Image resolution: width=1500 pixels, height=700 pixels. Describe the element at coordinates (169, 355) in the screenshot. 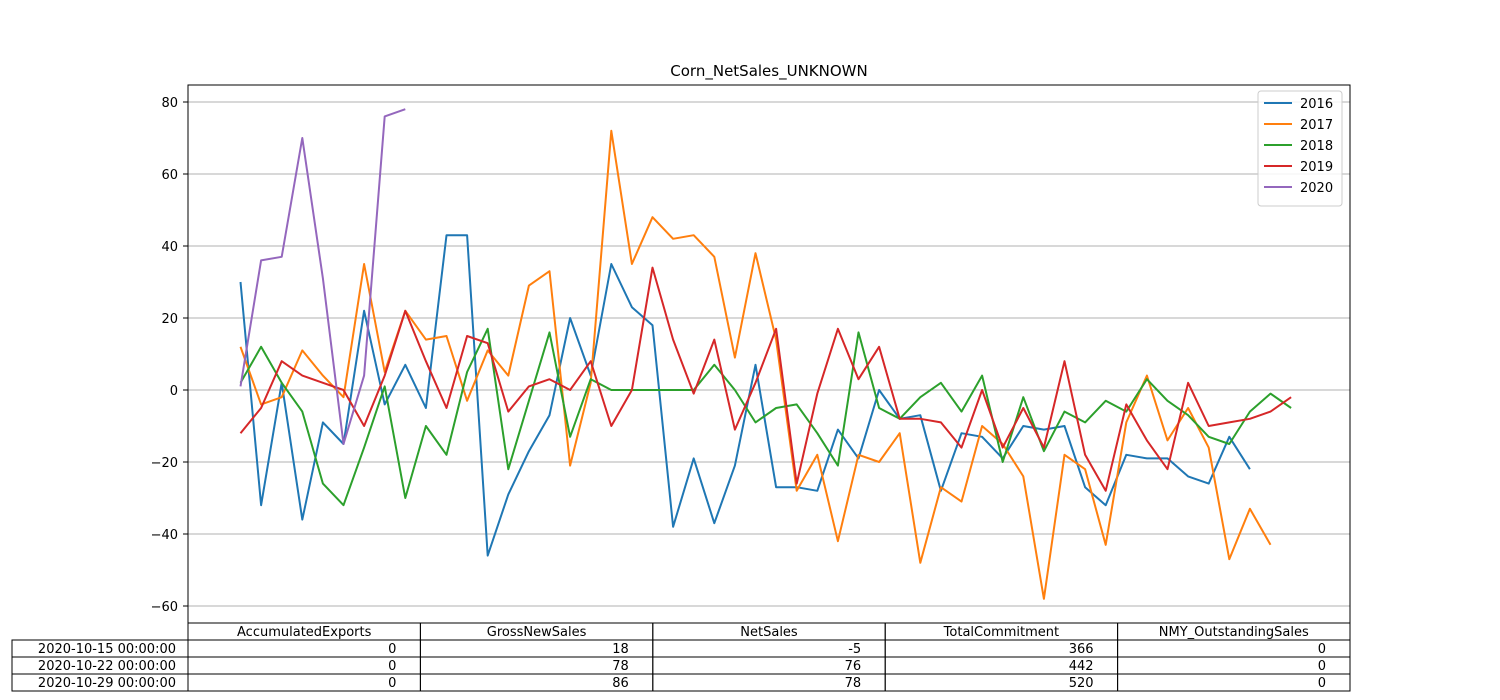

I see `y-axis: −60 −40 −20 0 20 40 60 80` at that location.